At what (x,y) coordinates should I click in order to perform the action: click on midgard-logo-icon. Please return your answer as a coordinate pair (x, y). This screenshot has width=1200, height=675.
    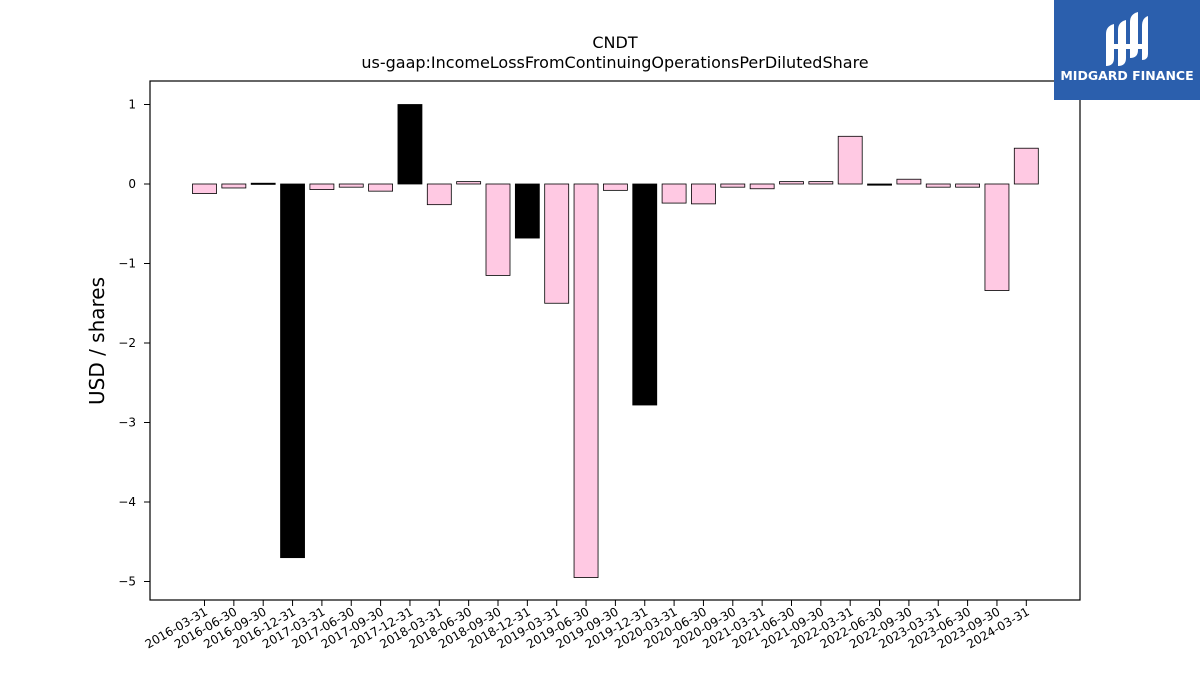
    Looking at the image, I should click on (1127, 39).